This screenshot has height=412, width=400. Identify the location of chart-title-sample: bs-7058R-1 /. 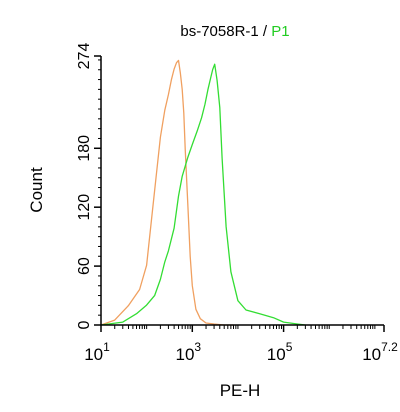
(225, 31).